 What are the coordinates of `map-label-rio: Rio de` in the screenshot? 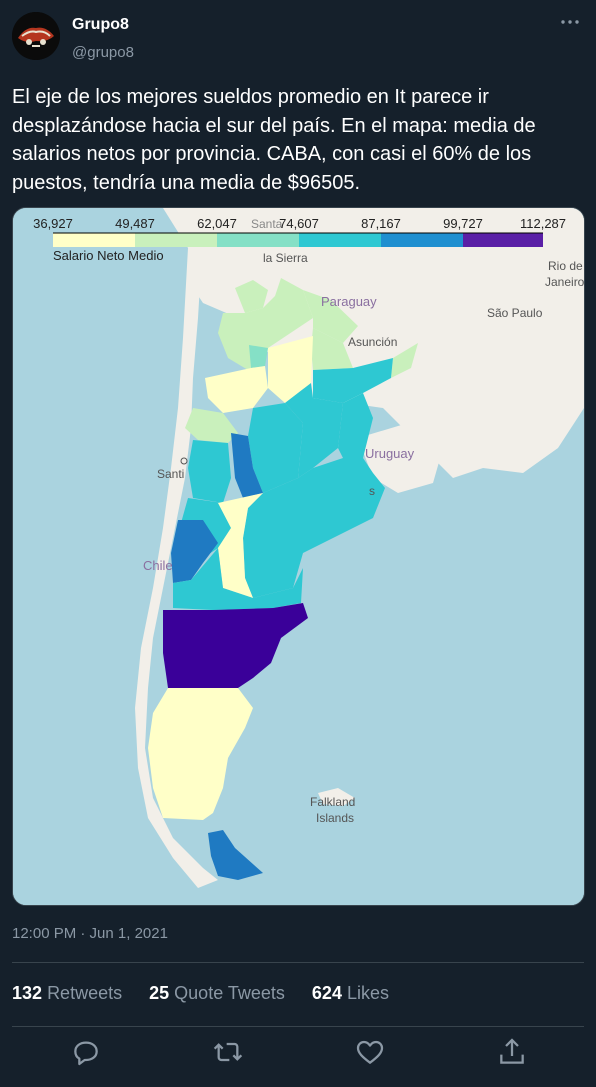 It's located at (565, 266).